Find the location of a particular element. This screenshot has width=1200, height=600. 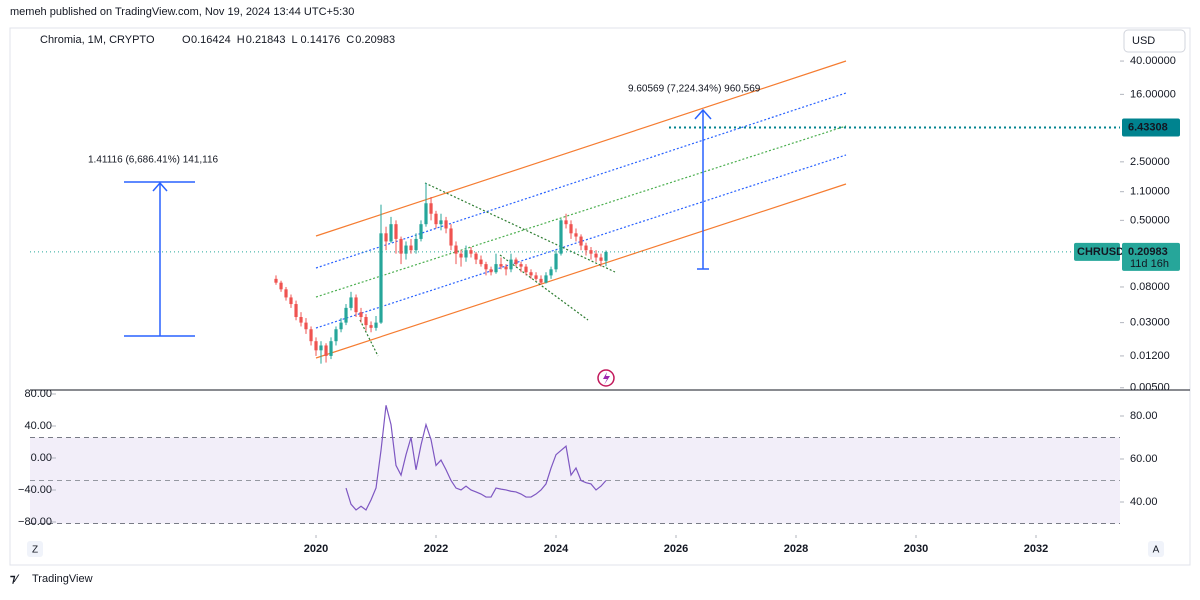

ohlc-value: 0.16424 is located at coordinates (211, 40).